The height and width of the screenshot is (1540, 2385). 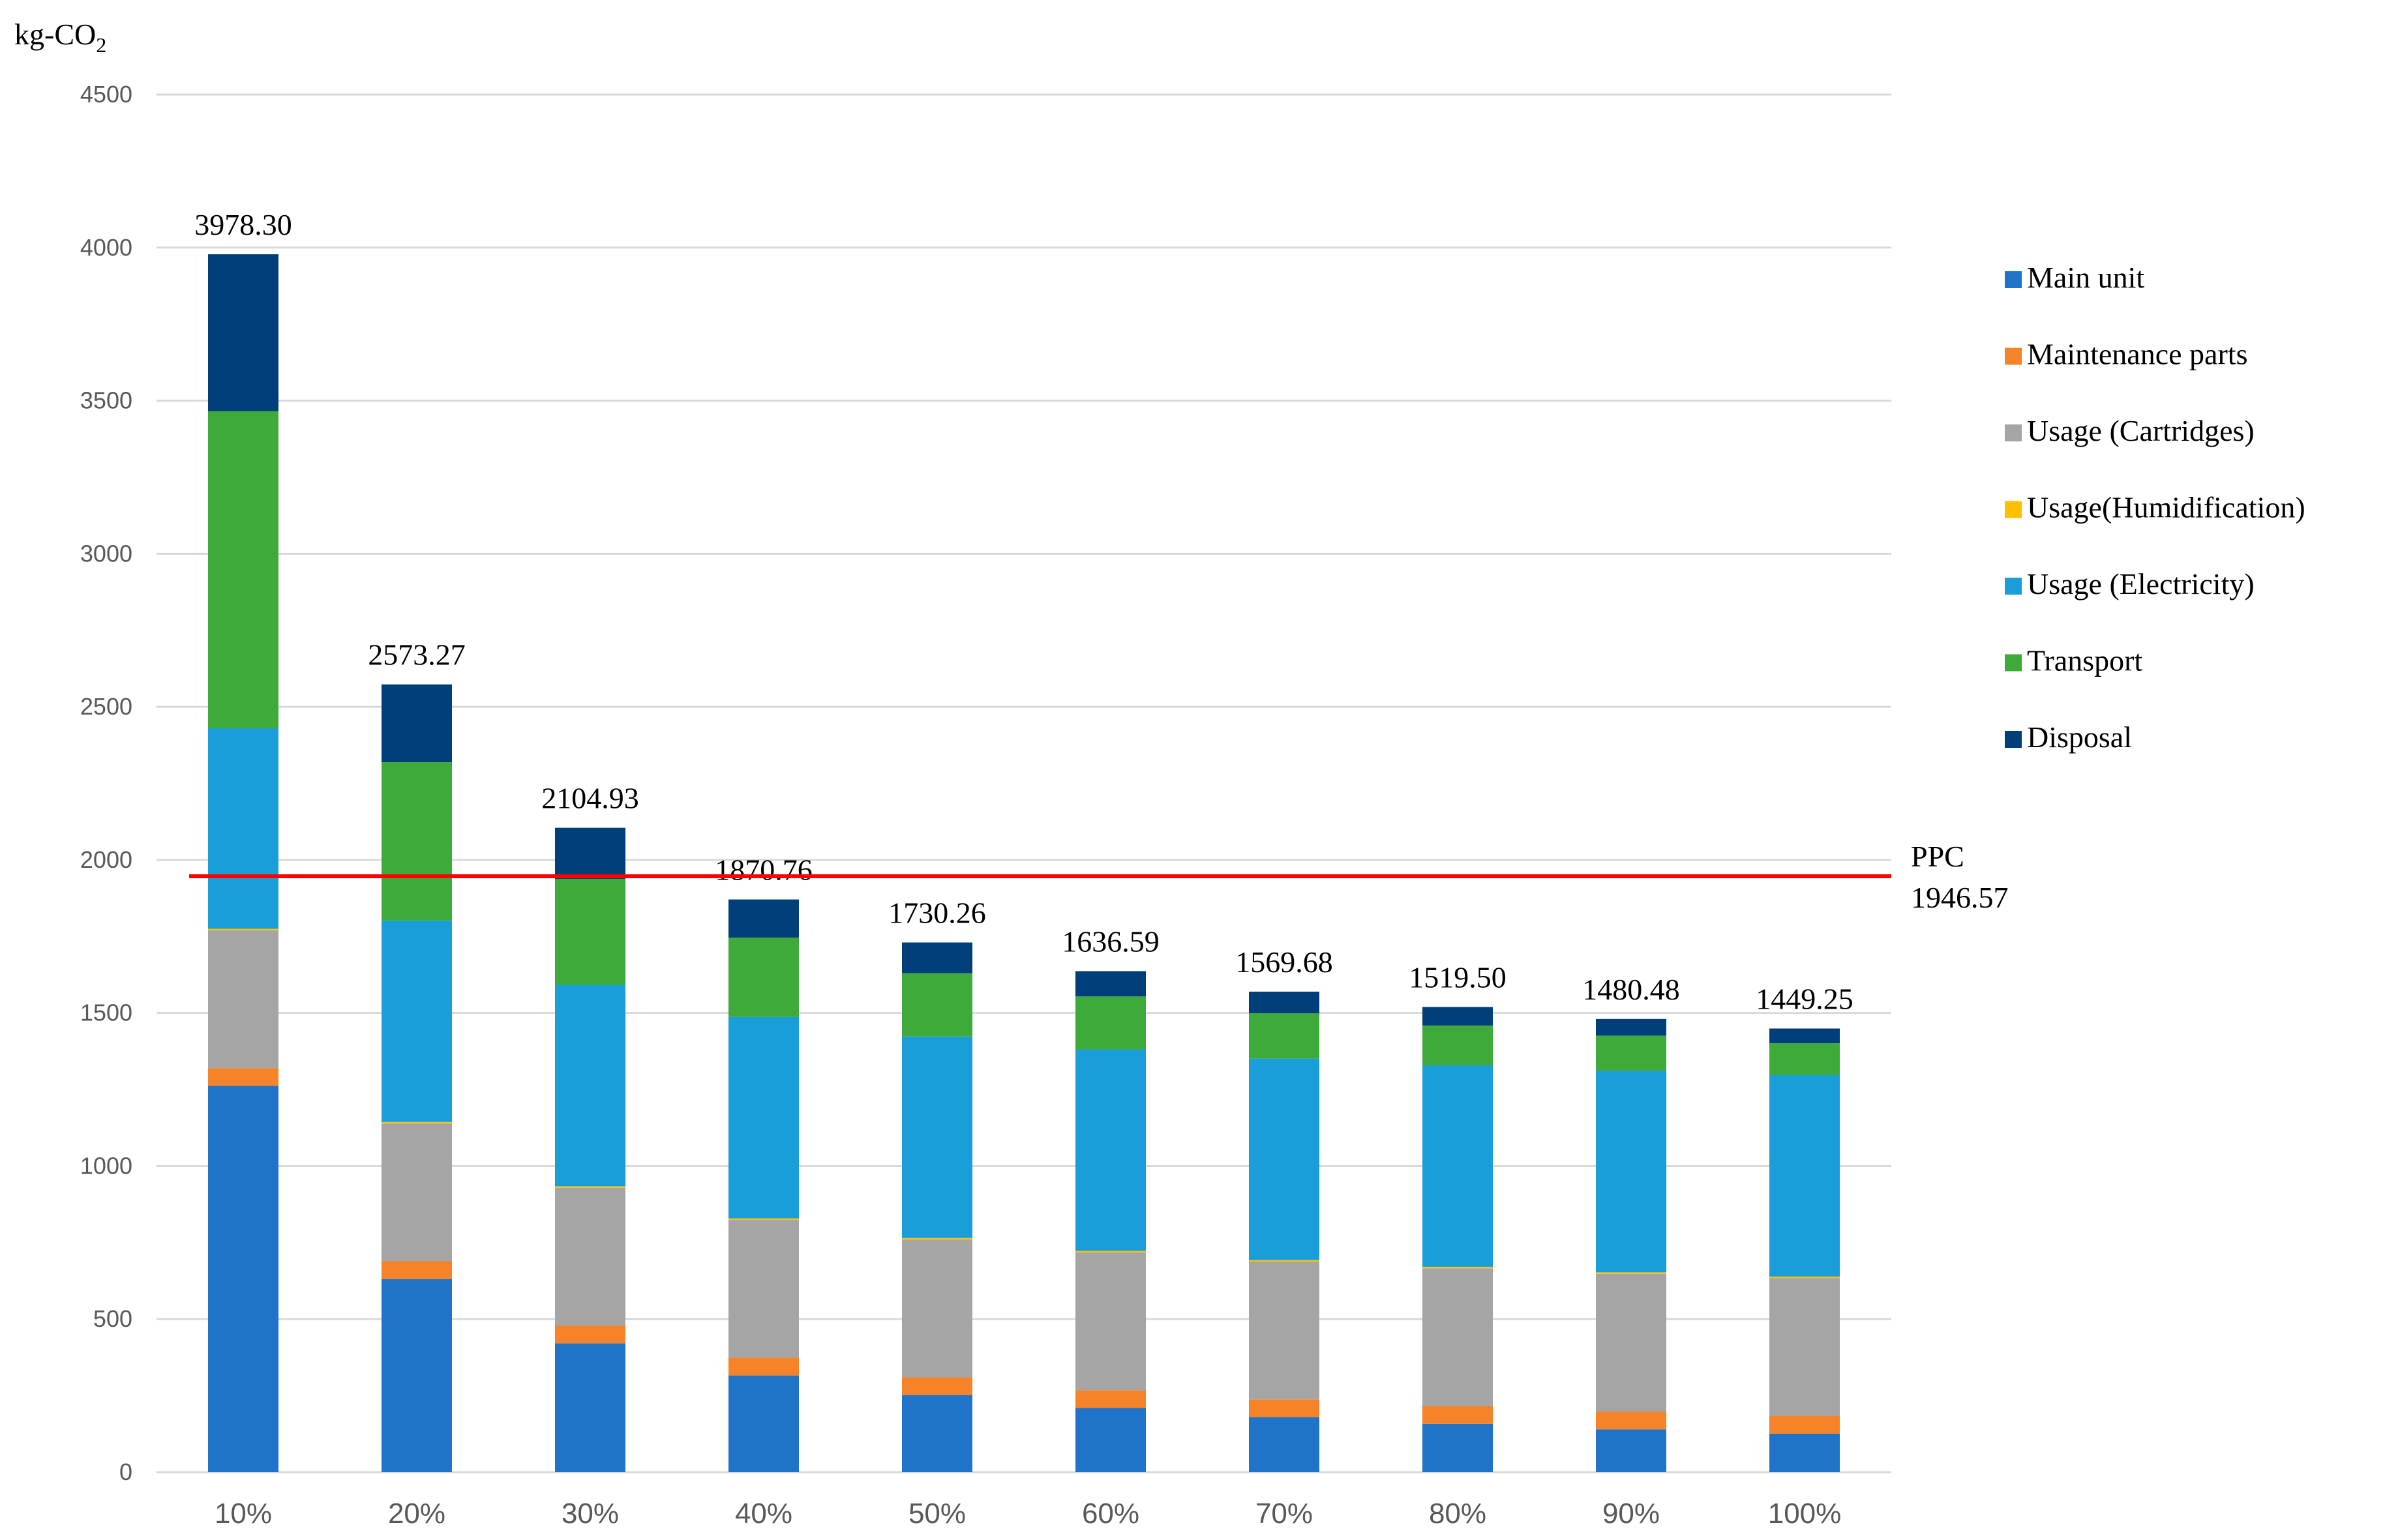 I want to click on legend-item: Main unit, so click(x=2074, y=277).